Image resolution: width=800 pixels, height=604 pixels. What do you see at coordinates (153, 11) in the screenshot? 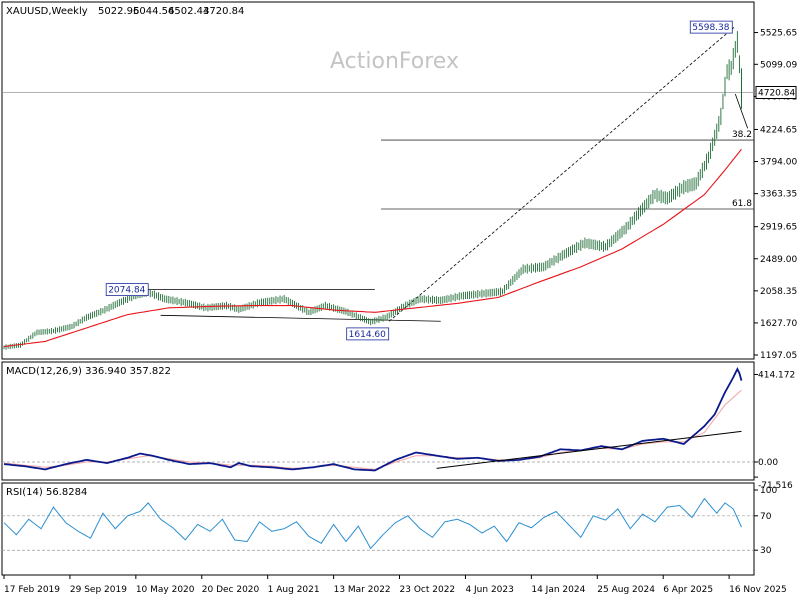
I see `ohlc-high: 5044.56` at bounding box center [153, 11].